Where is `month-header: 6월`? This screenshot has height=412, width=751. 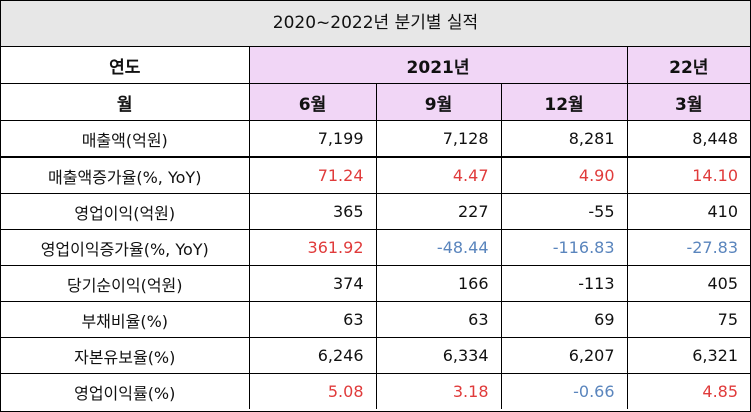 month-header: 6월 is located at coordinates (312, 102).